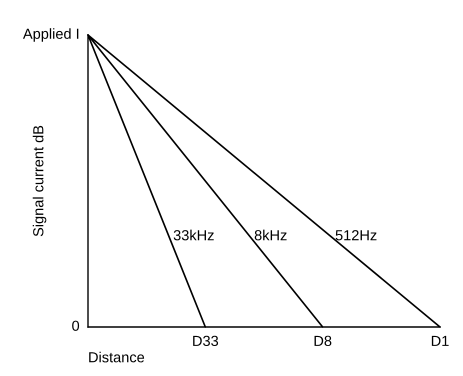  What do you see at coordinates (270, 235) in the screenshot?
I see `series-label: 8kHz` at bounding box center [270, 235].